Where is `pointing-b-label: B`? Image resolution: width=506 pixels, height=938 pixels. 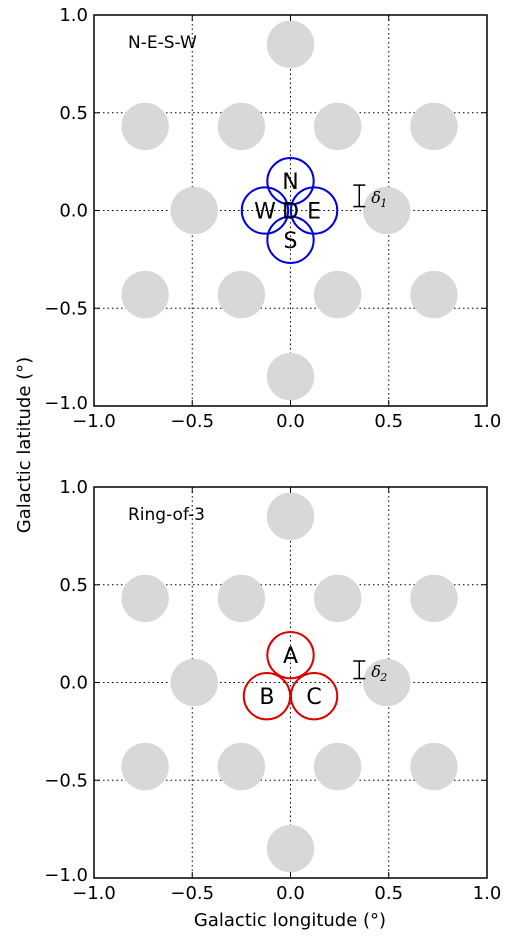
pointing-b-label: B is located at coordinates (266, 697).